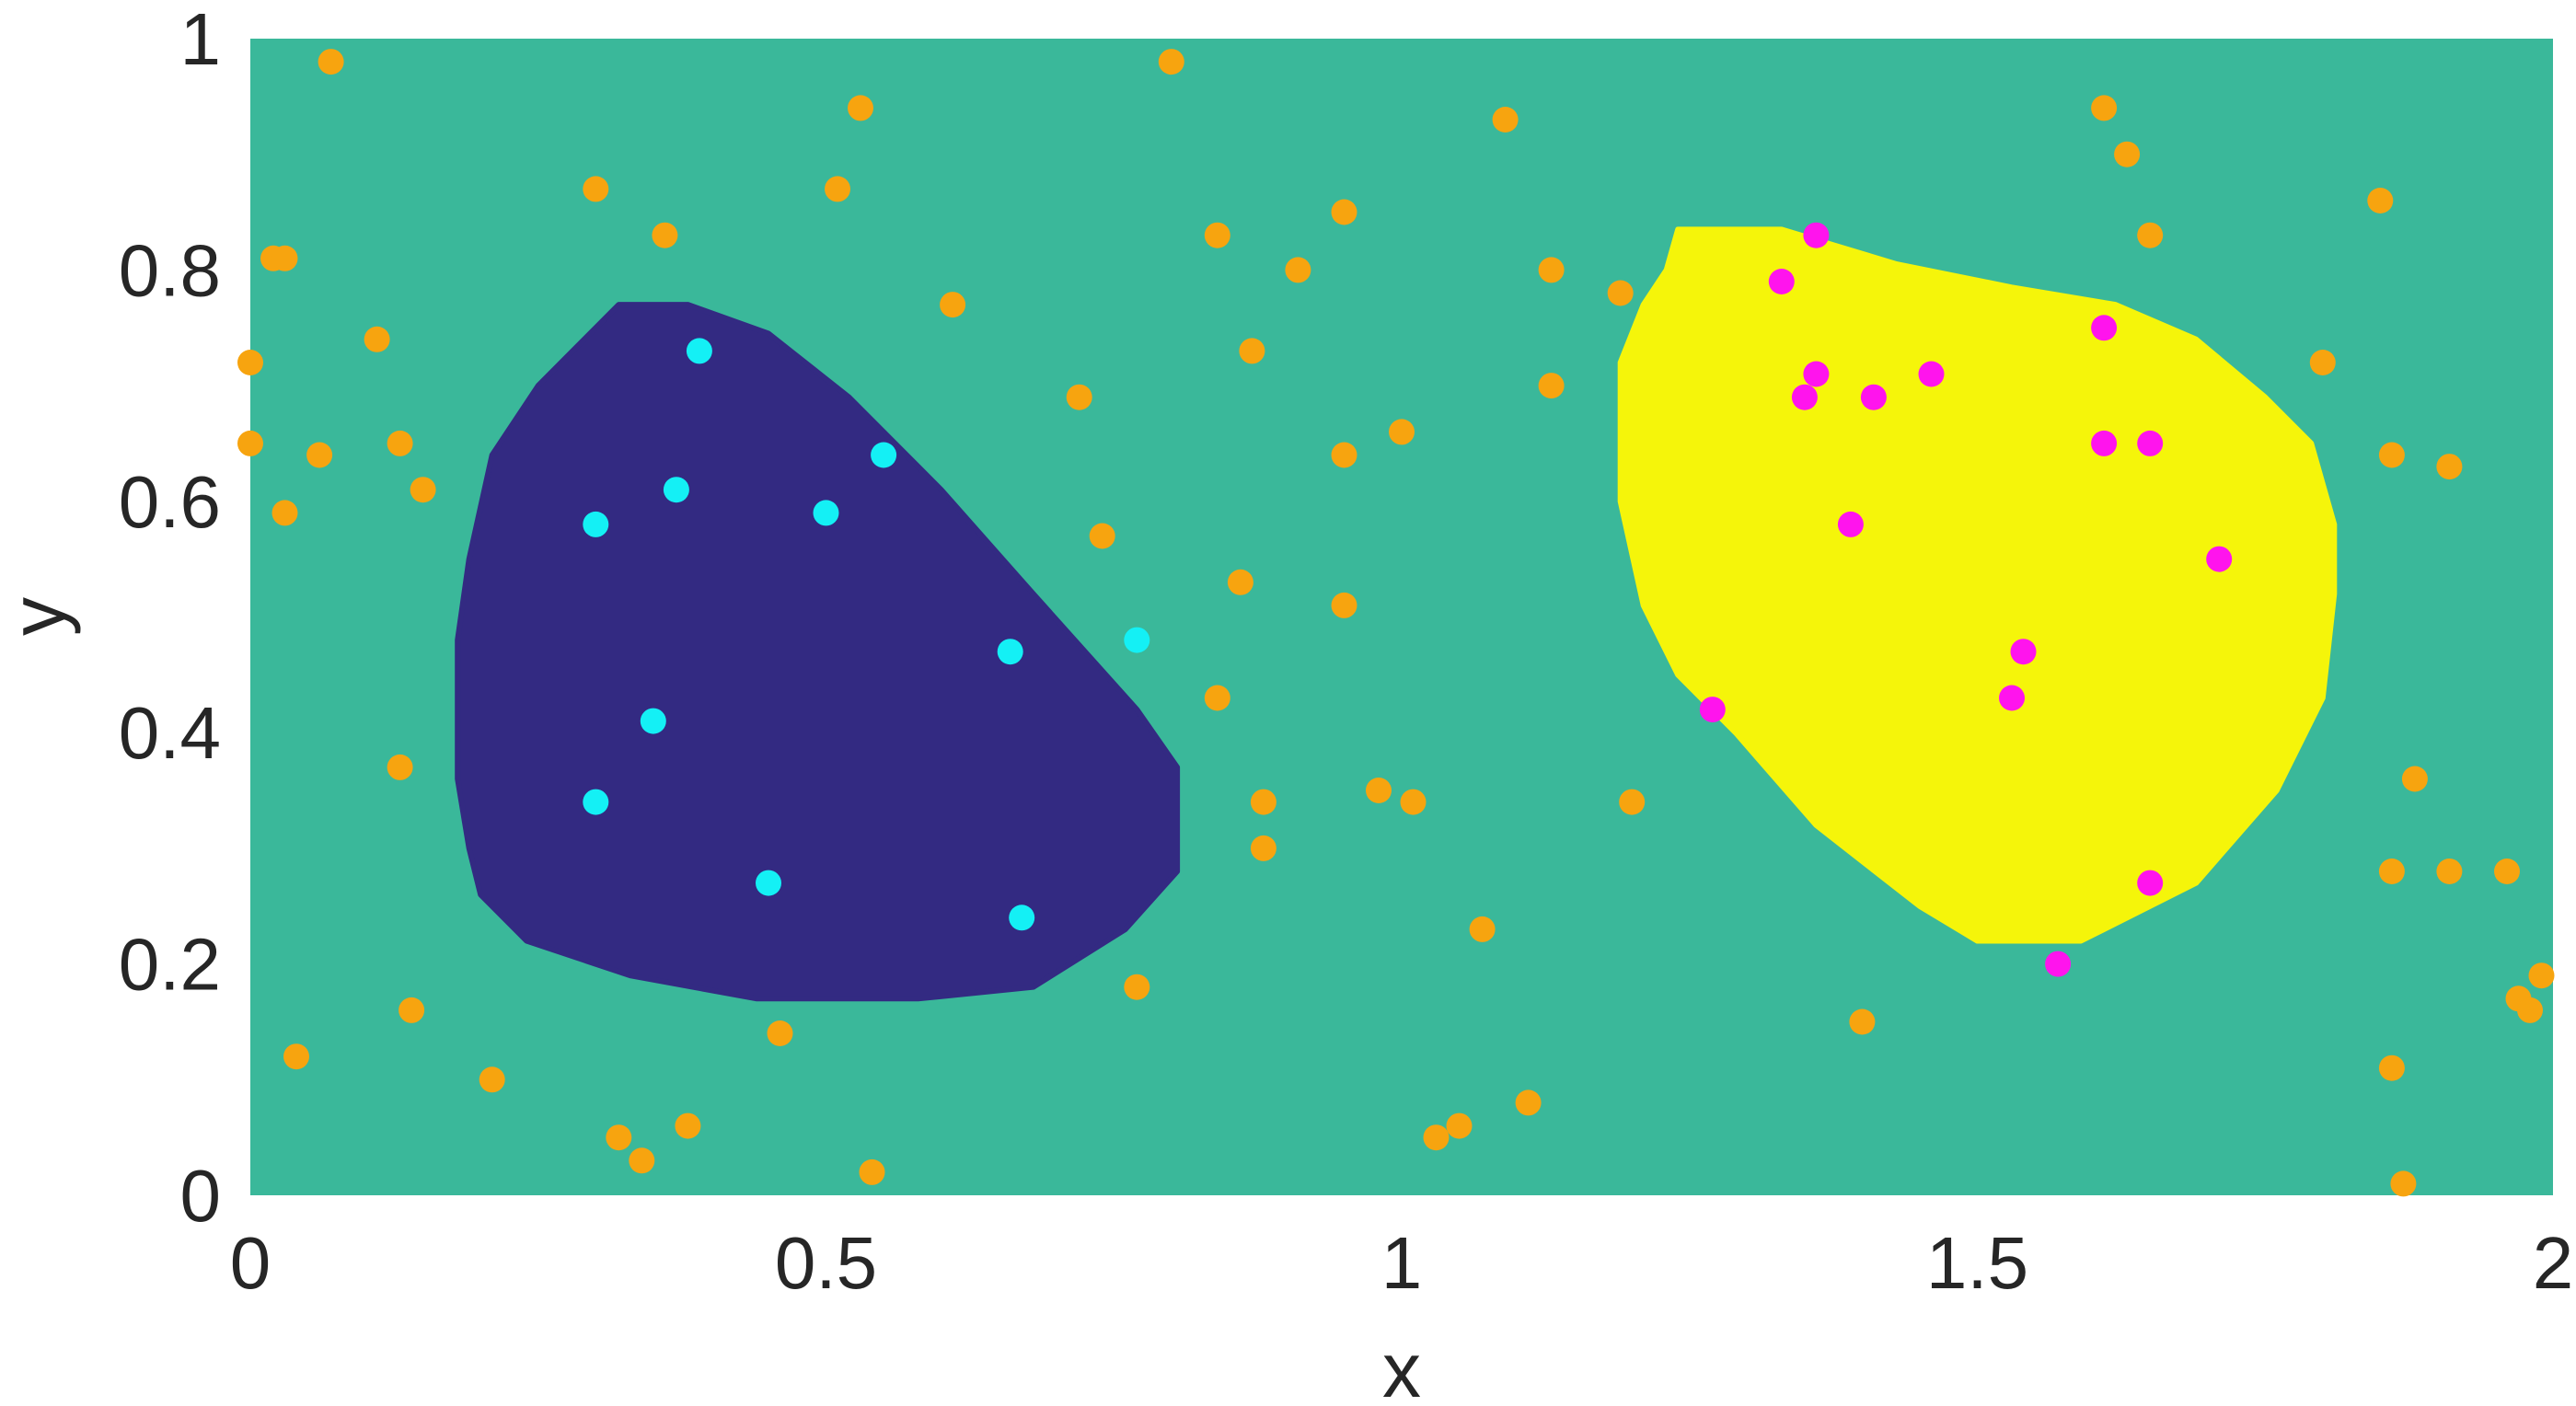 This screenshot has height=1406, width=2576. Describe the element at coordinates (1401, 1367) in the screenshot. I see `x-axis-label: x` at that location.